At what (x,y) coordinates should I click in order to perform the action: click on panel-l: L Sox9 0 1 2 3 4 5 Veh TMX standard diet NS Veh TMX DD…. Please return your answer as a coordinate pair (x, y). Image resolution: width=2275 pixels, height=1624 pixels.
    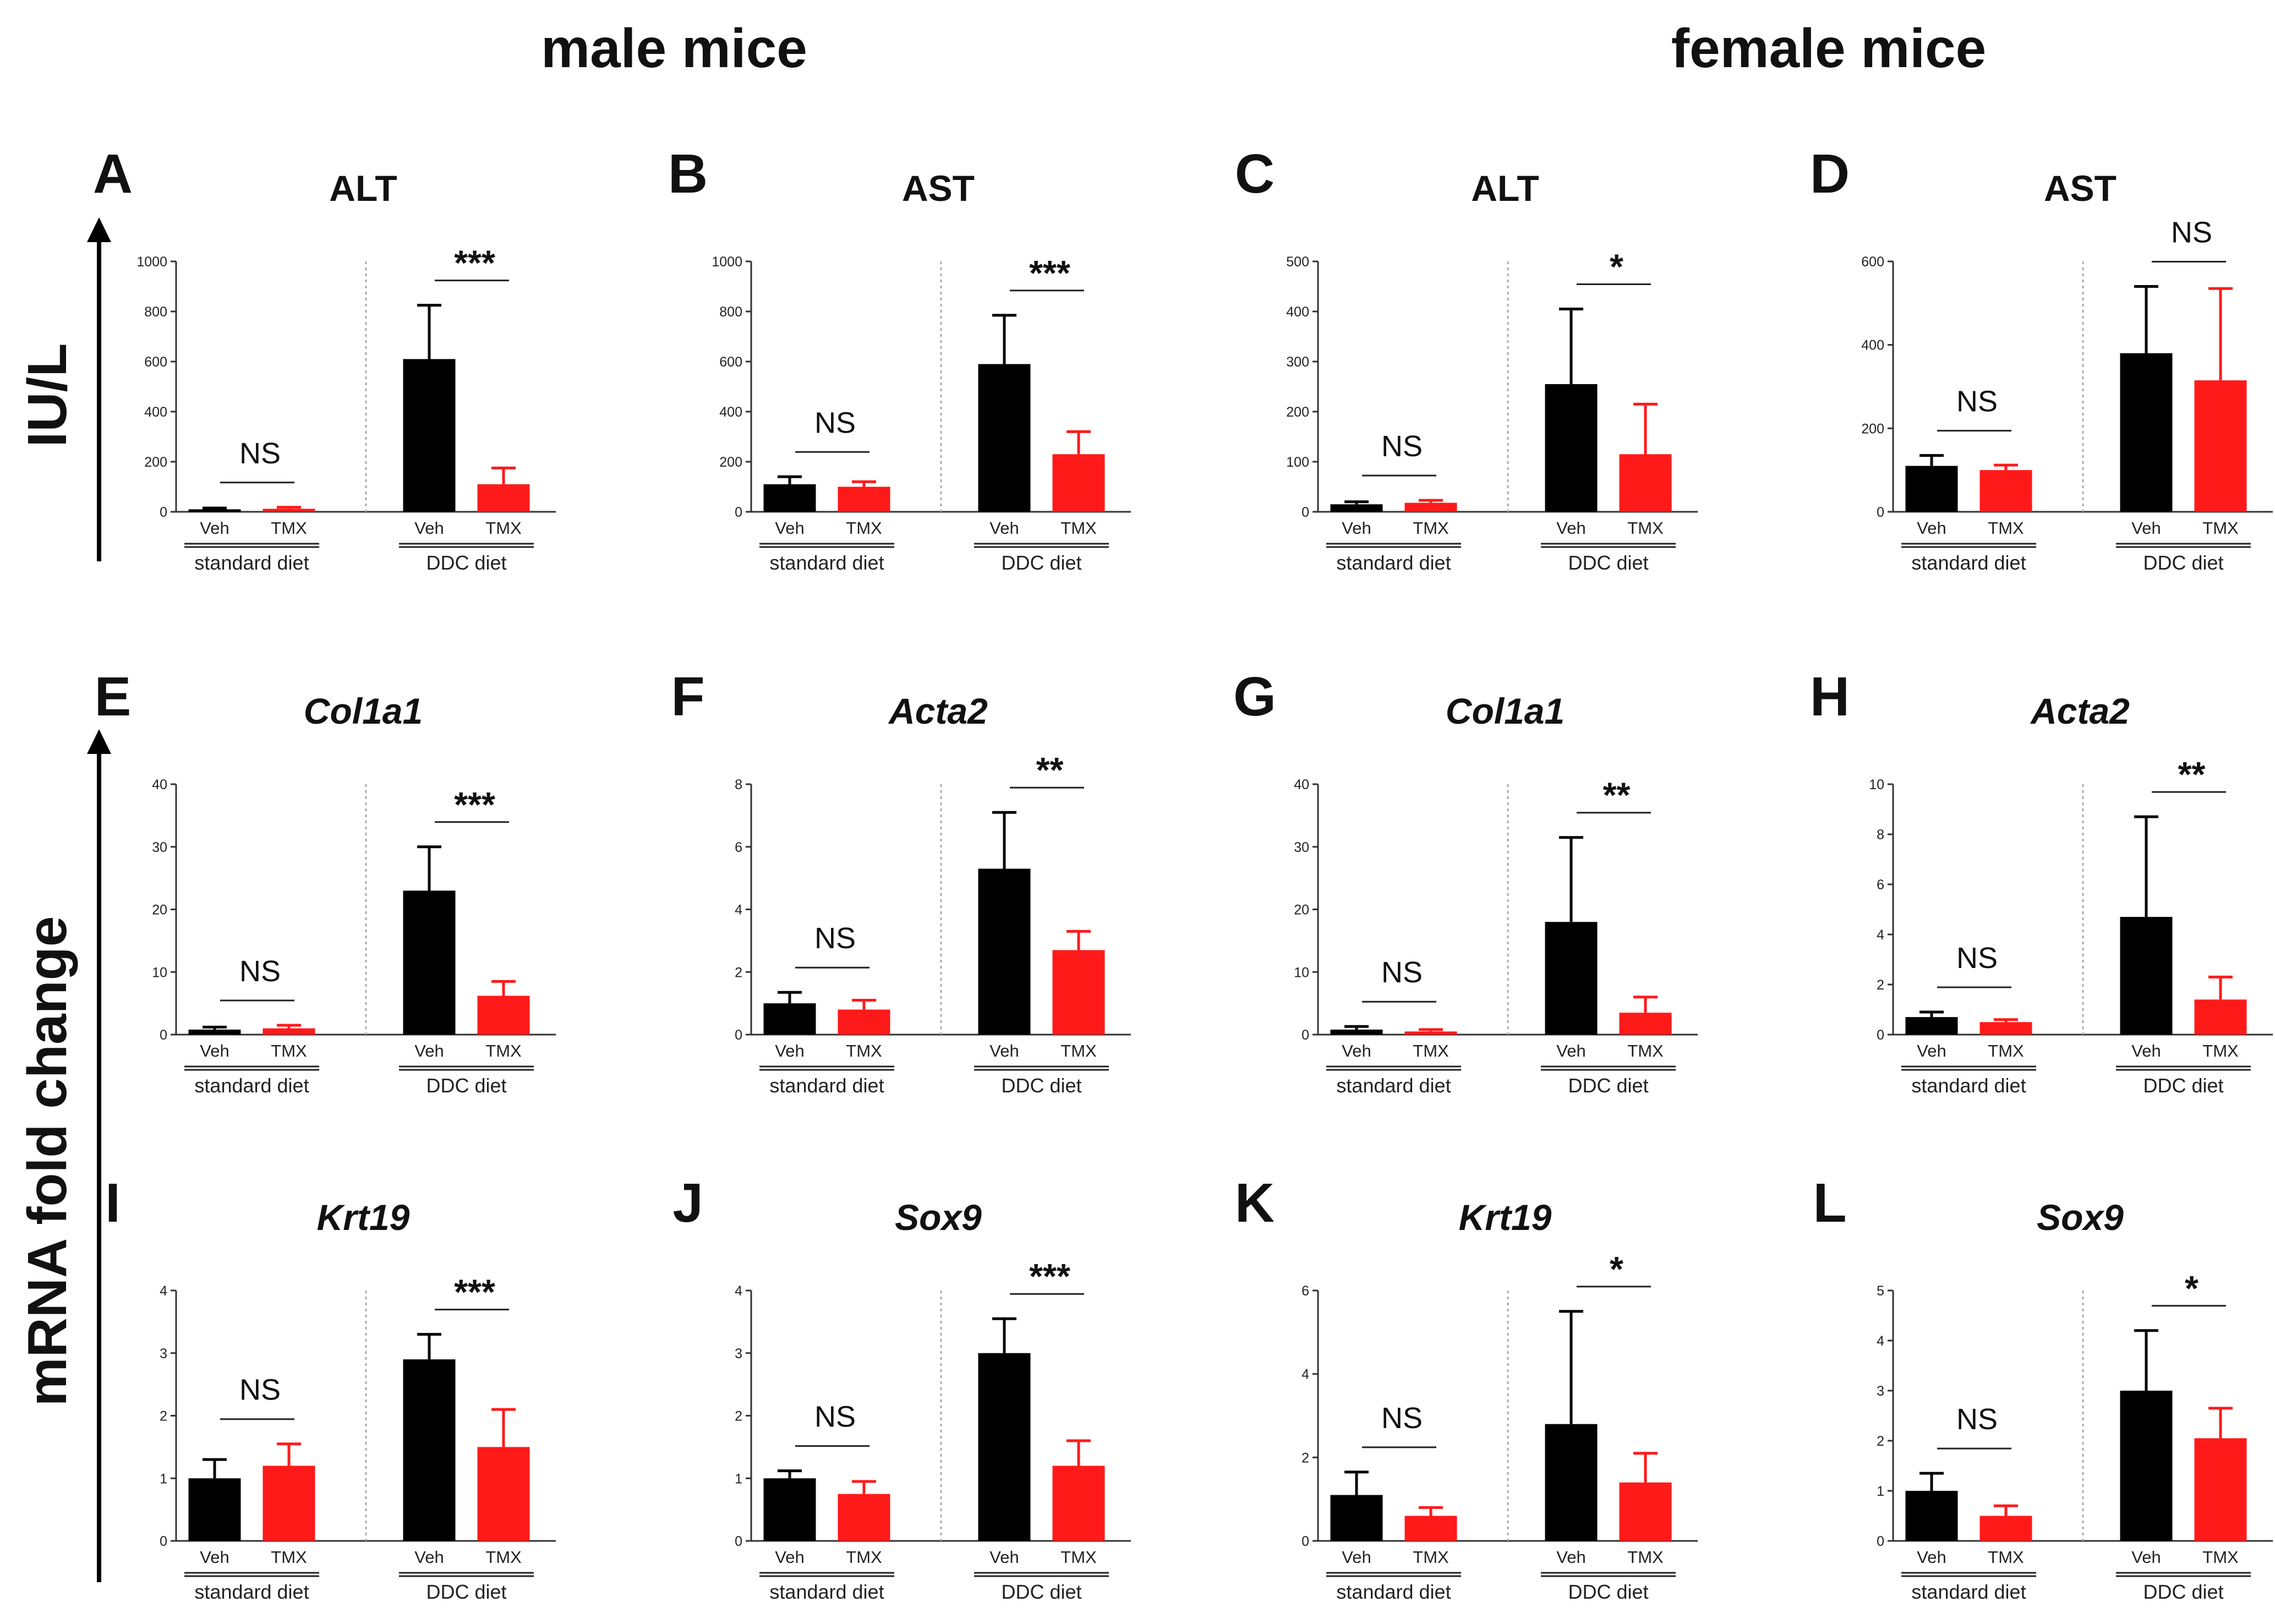
    Looking at the image, I should click on (2043, 1388).